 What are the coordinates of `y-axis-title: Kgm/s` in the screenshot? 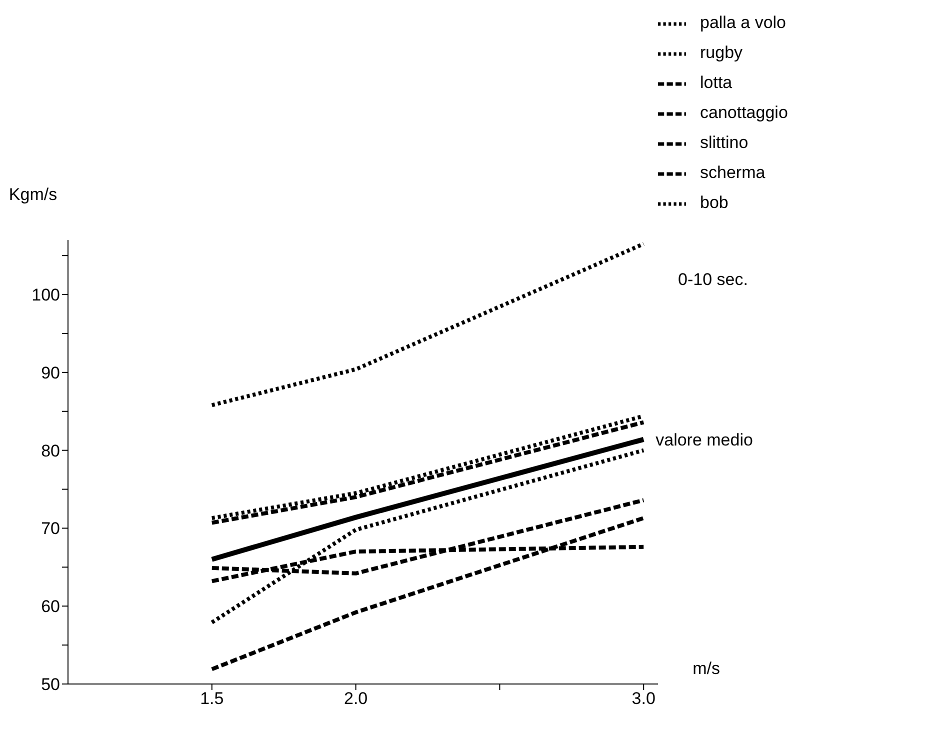 It's located at (33, 194).